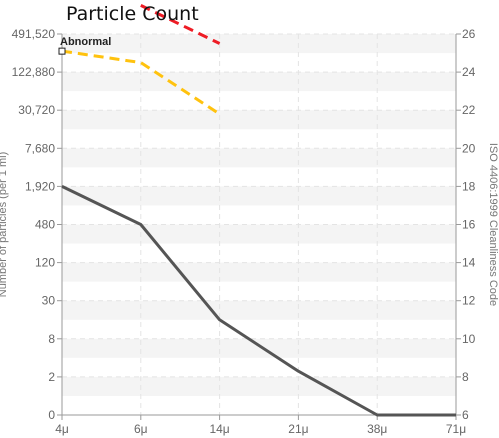  I want to click on x-tick-label: 38μ, so click(377, 429).